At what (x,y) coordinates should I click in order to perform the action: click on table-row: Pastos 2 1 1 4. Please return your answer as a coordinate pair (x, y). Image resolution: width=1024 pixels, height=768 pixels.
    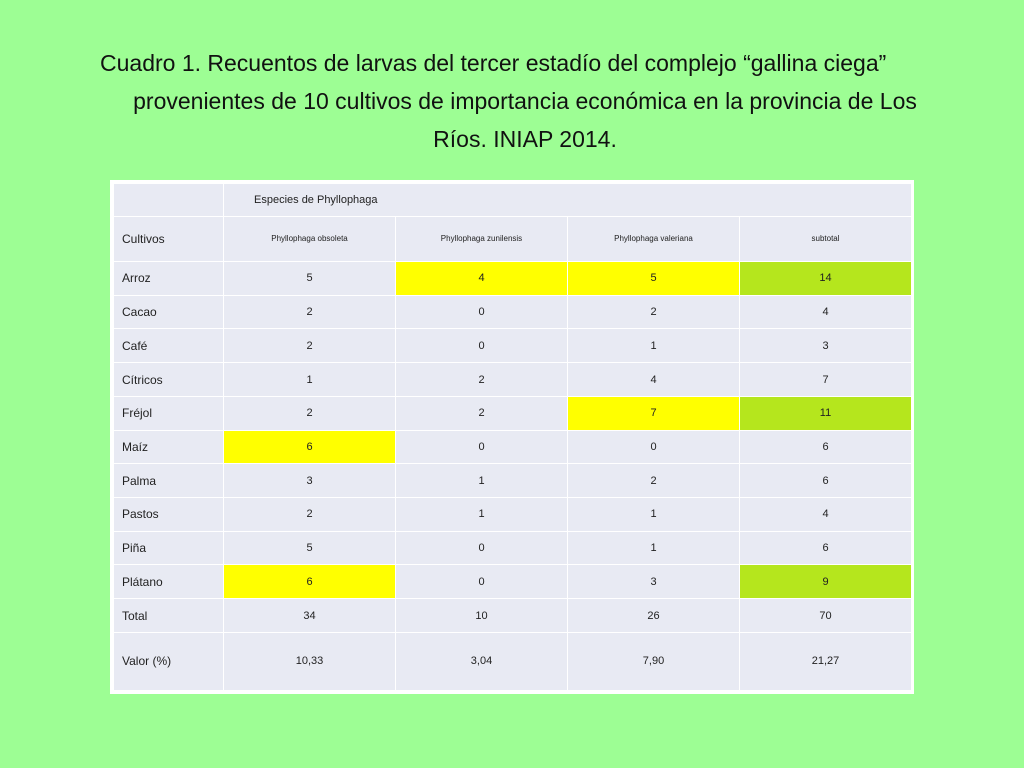
    Looking at the image, I should click on (513, 514).